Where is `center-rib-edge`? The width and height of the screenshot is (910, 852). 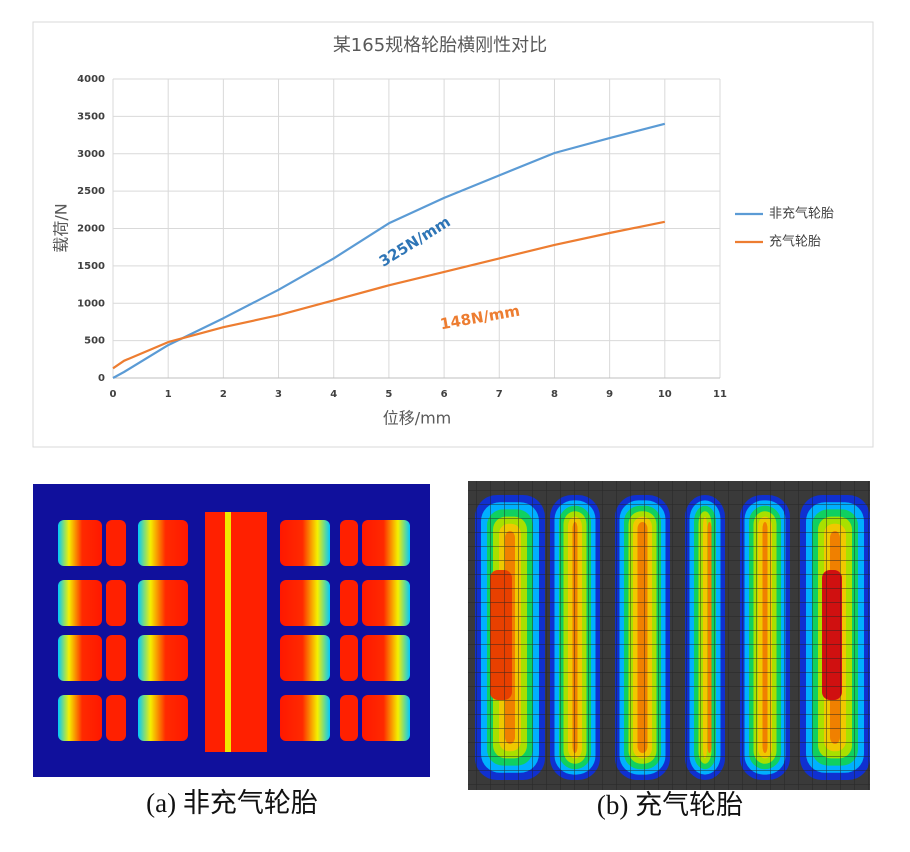
center-rib-edge is located at coordinates (228, 632).